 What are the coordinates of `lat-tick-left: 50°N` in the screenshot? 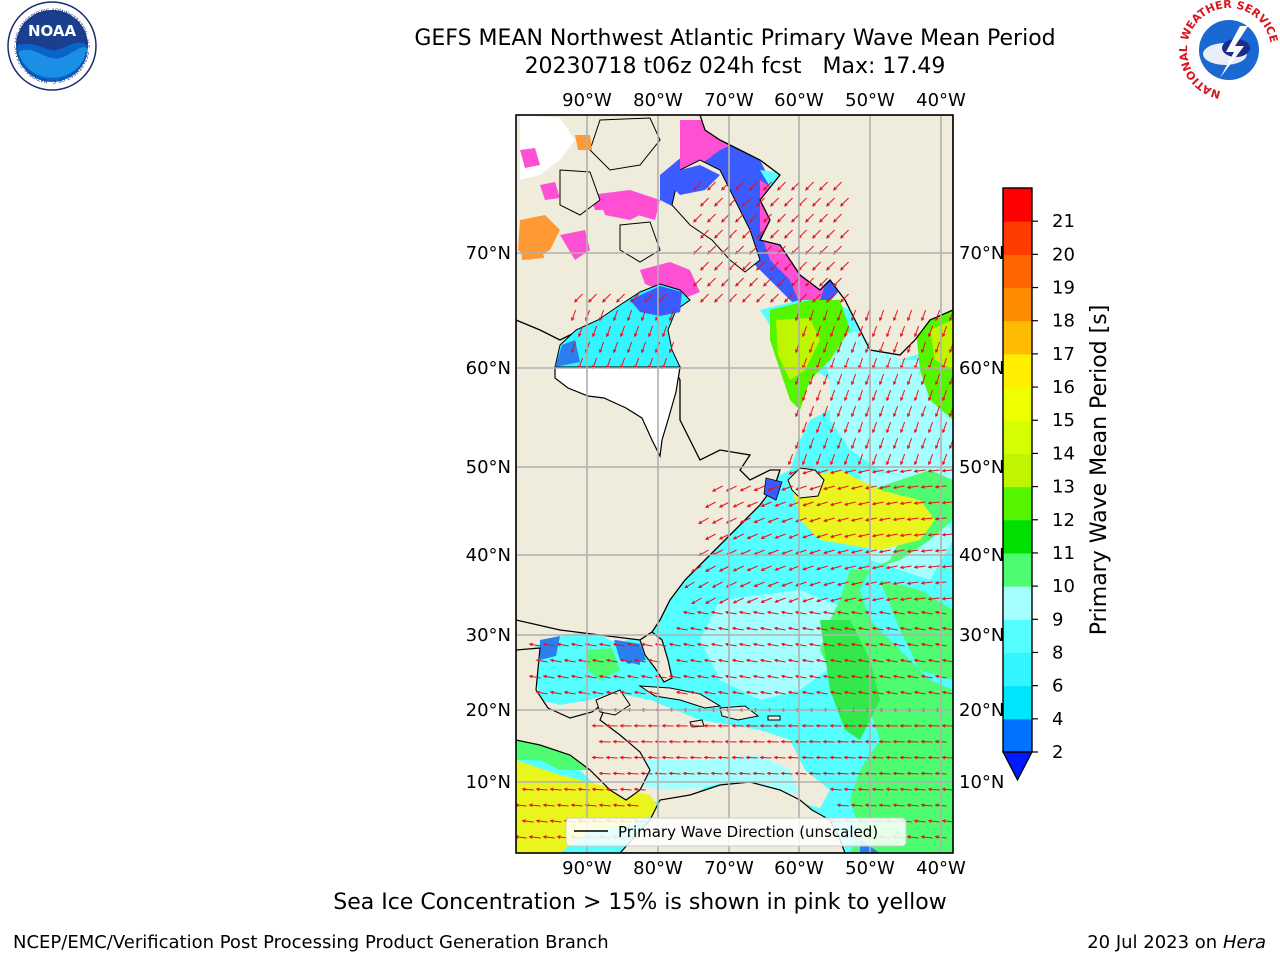 It's located at (488, 467).